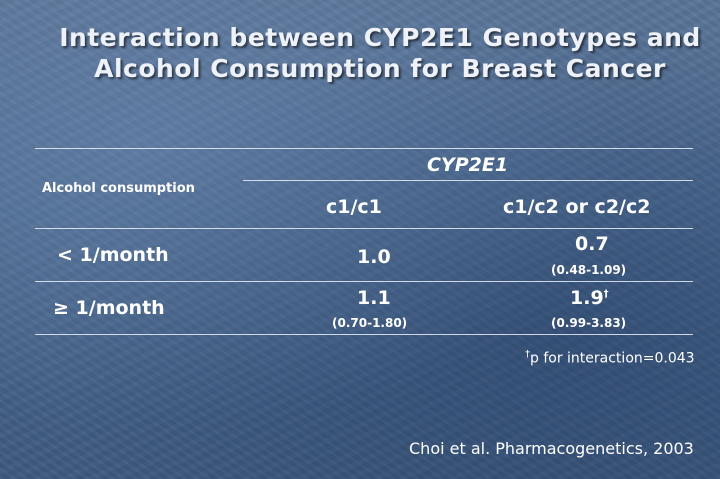 This screenshot has width=720, height=479. I want to click on row-1-col-2-value: 0.7, so click(592, 244).